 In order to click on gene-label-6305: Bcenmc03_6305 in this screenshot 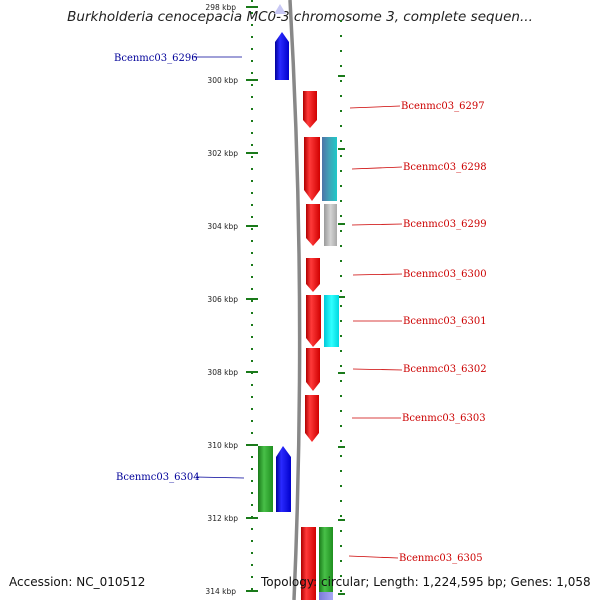, I will do `click(441, 558)`.